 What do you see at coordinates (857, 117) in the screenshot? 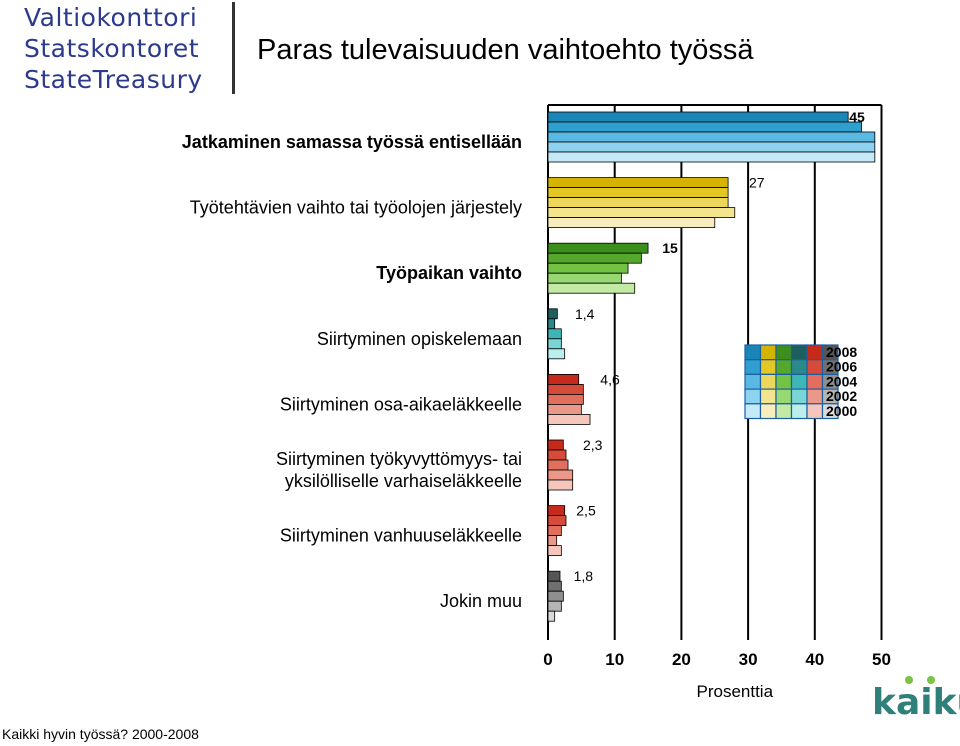
I see `data-label: 45` at bounding box center [857, 117].